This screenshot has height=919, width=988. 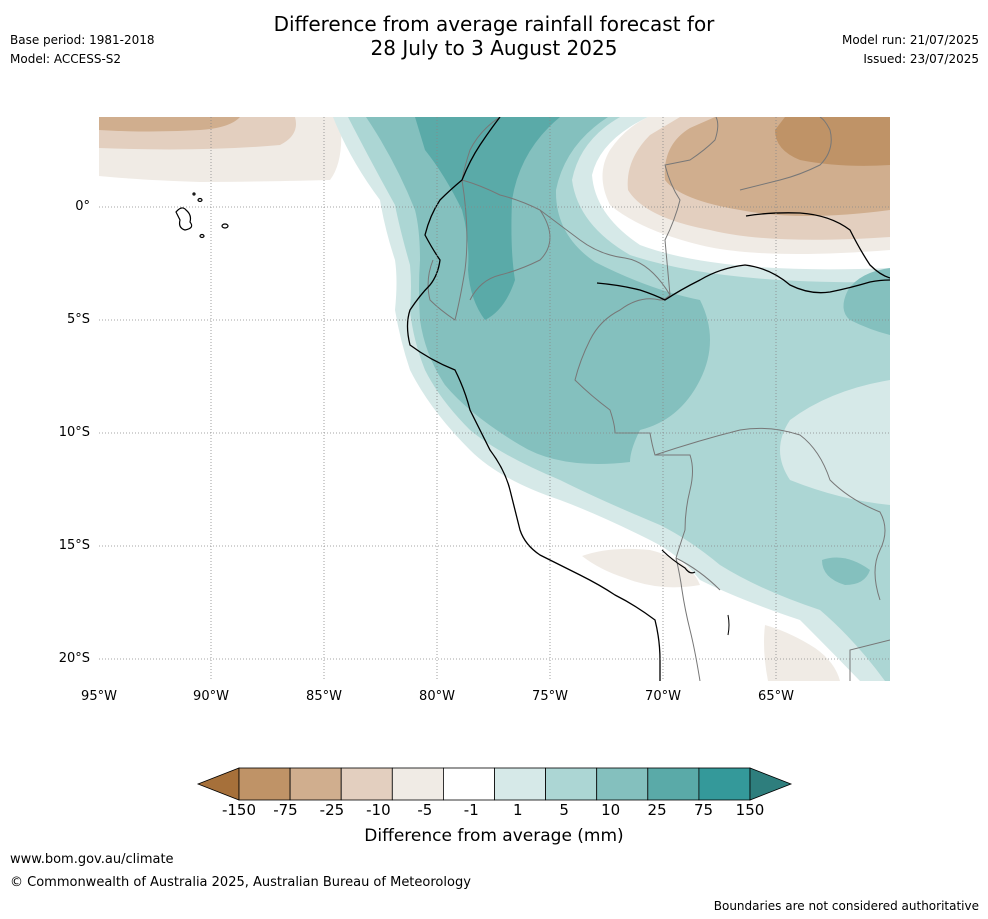 What do you see at coordinates (750, 810) in the screenshot?
I see `colorbar-tick-label: 150` at bounding box center [750, 810].